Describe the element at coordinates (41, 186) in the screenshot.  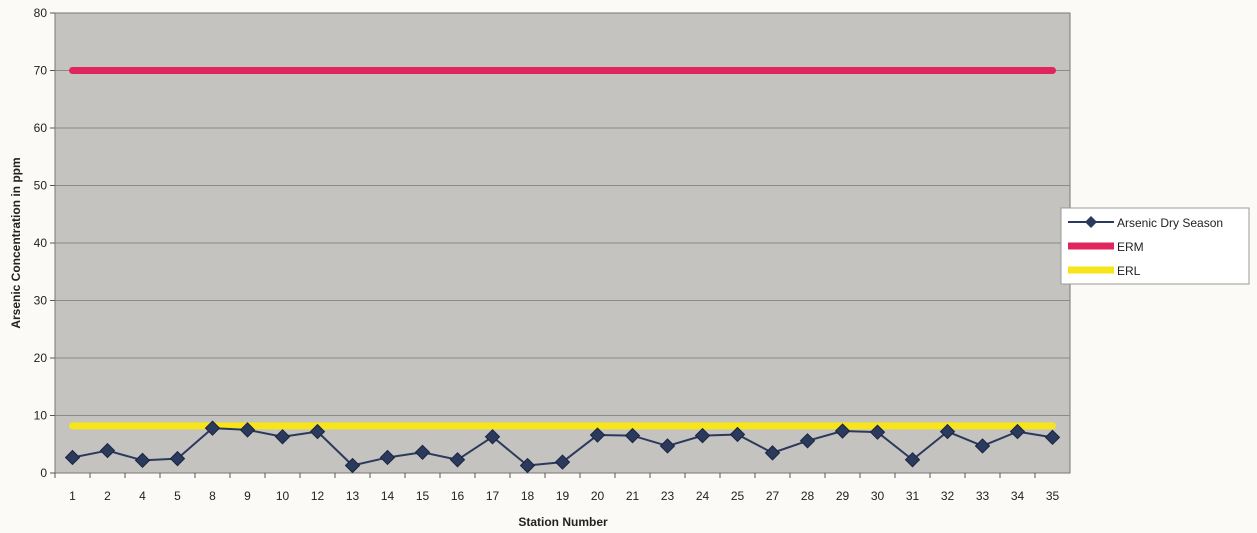
I see `y-tick-label: 50` at that location.